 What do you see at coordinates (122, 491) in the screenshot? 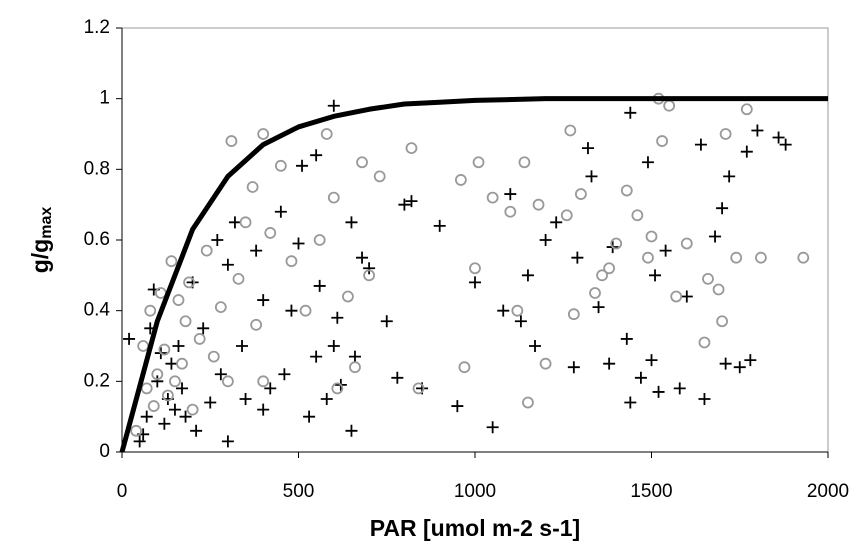
I see `x-tick-label: 0` at bounding box center [122, 491].